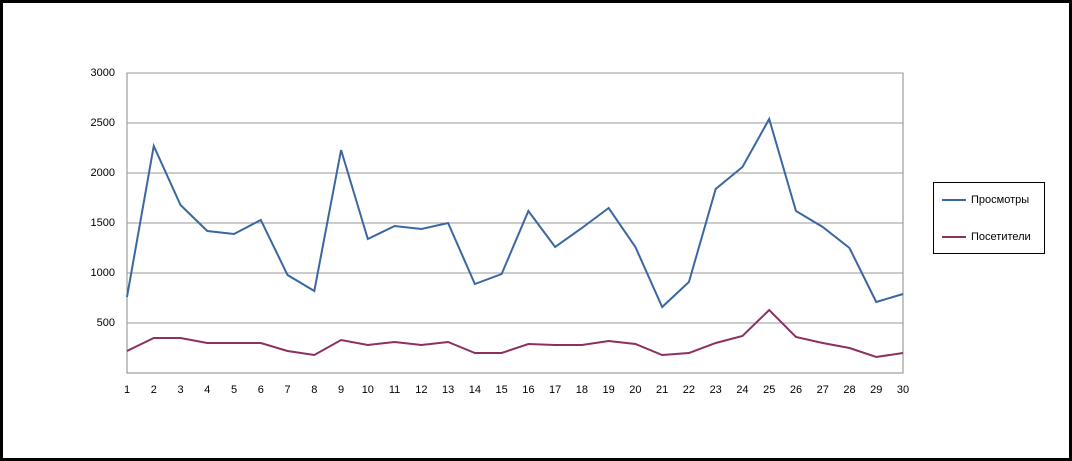 The height and width of the screenshot is (461, 1072). Describe the element at coordinates (742, 390) in the screenshot. I see `x-tick-label: 24` at that location.